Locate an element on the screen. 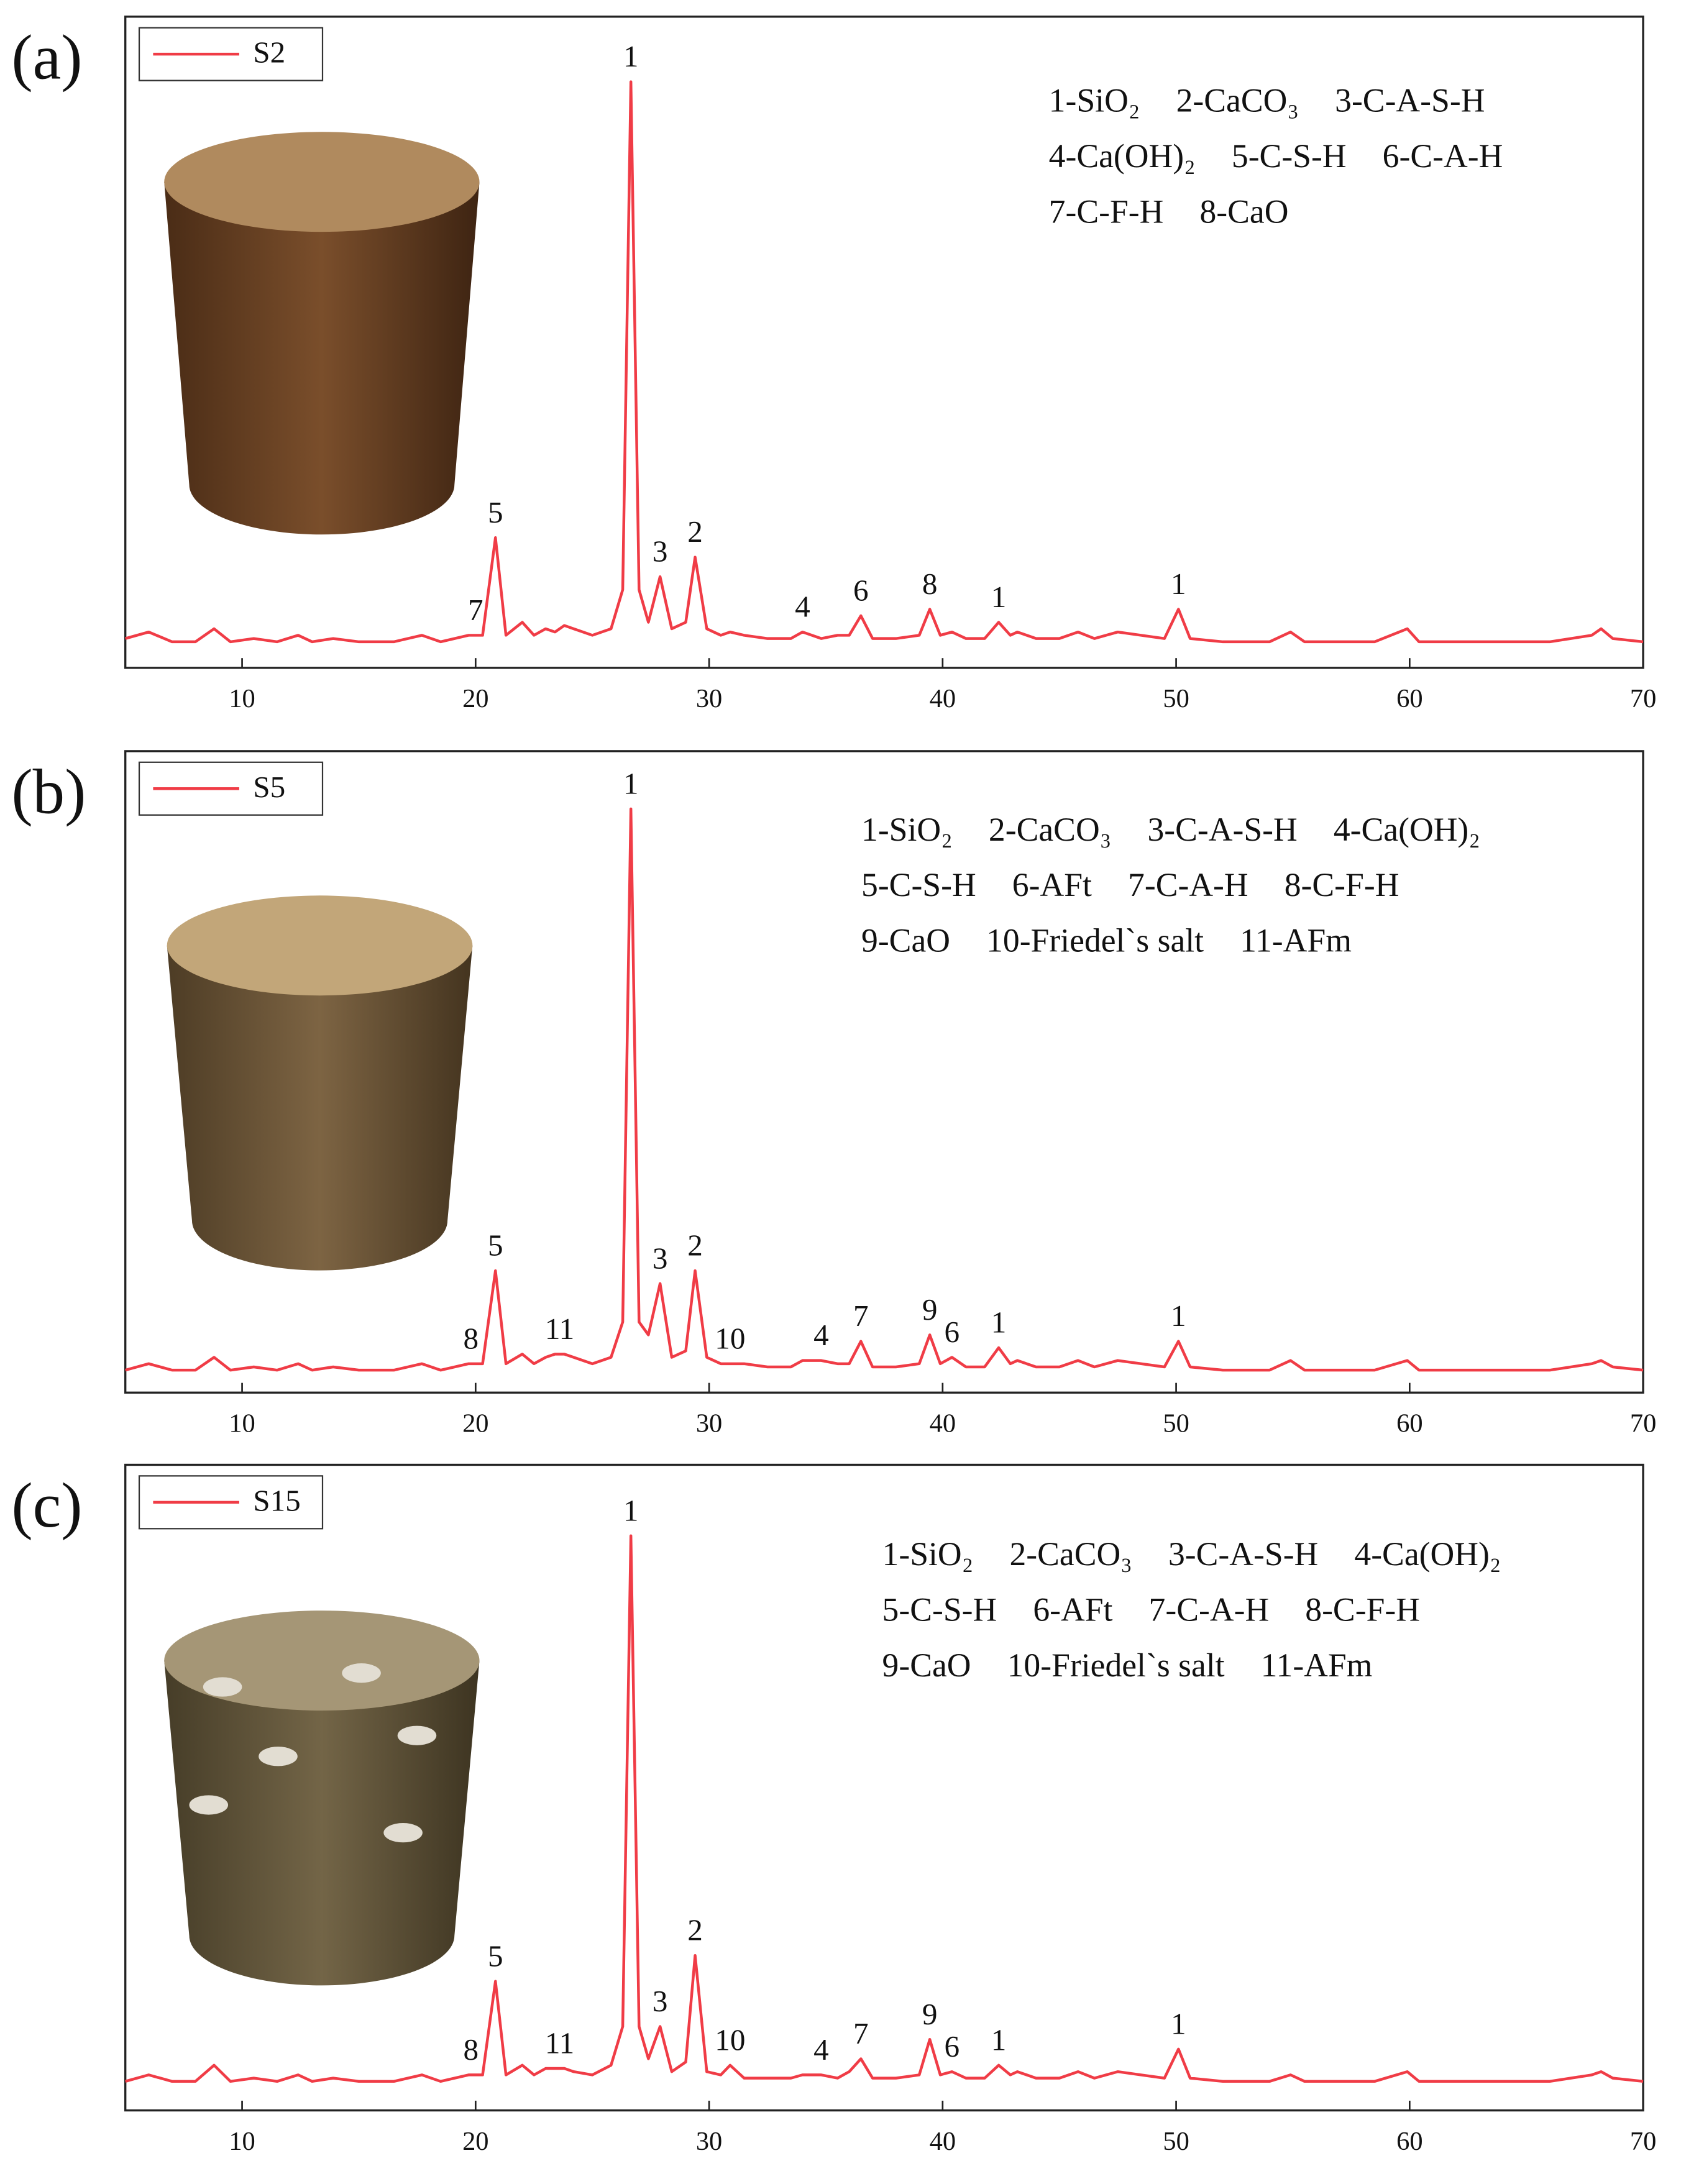 This screenshot has height=2184, width=1681. phase-key-item: 7-C-A-H is located at coordinates (1209, 1610).